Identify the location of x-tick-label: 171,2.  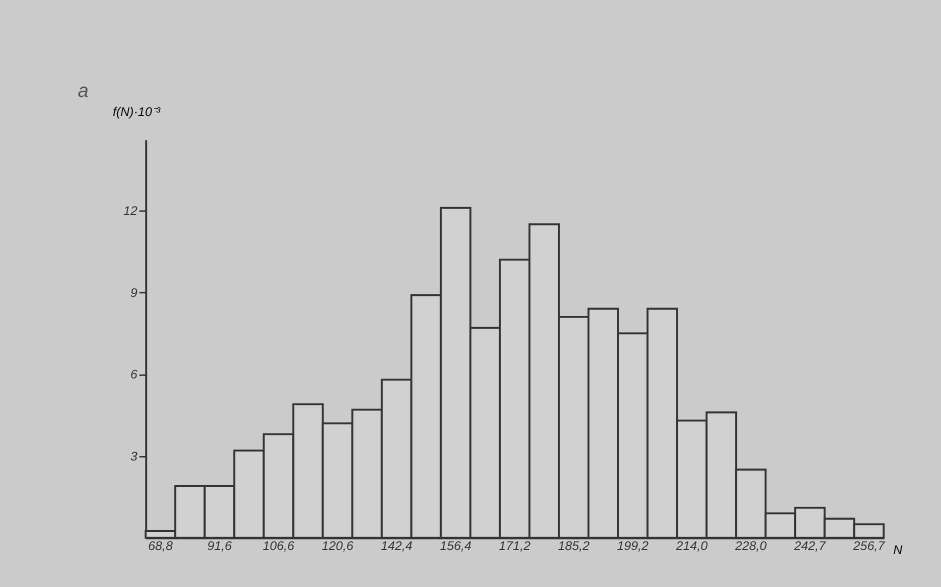
(514, 545).